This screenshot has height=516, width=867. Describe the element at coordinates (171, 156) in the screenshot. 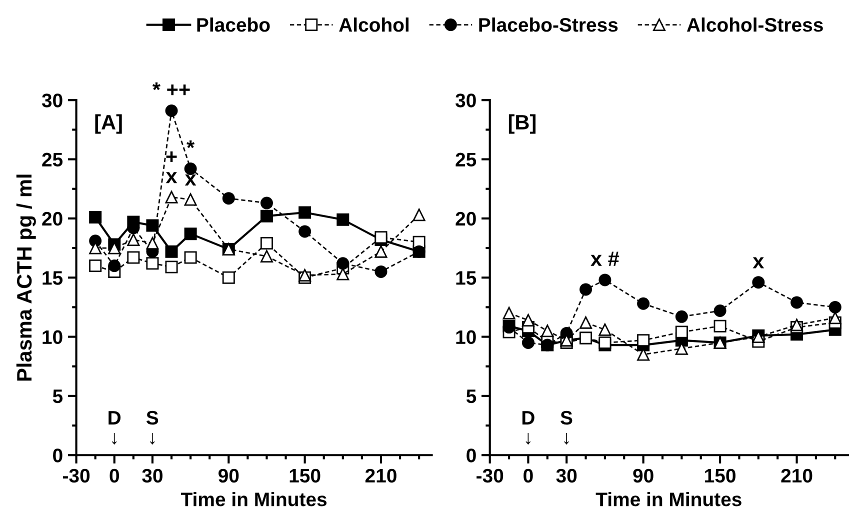

I see `annotation: +` at that location.